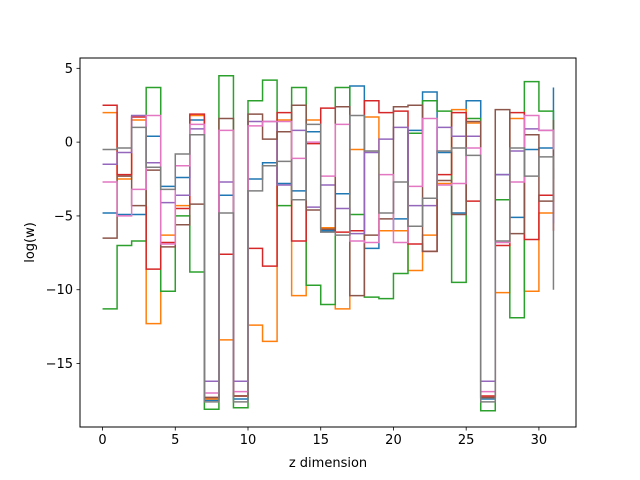  What do you see at coordinates (393, 440) in the screenshot?
I see `x-tick-label: 20` at bounding box center [393, 440].